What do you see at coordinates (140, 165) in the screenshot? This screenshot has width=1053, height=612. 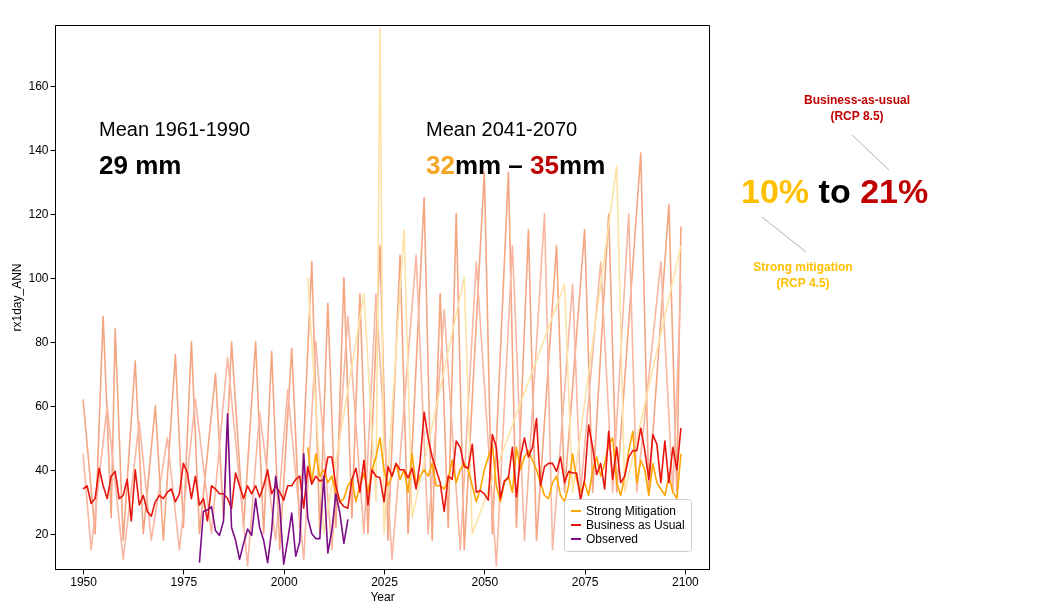 I see `annotation: 29 mm` at bounding box center [140, 165].